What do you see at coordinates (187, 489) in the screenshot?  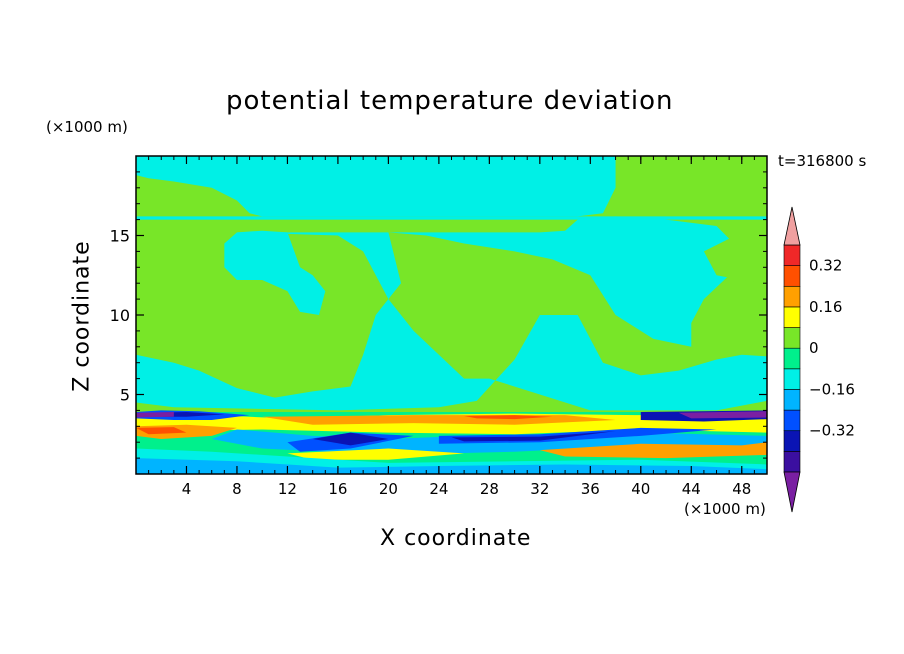 I see `x-tick-label: 4` at bounding box center [187, 489].